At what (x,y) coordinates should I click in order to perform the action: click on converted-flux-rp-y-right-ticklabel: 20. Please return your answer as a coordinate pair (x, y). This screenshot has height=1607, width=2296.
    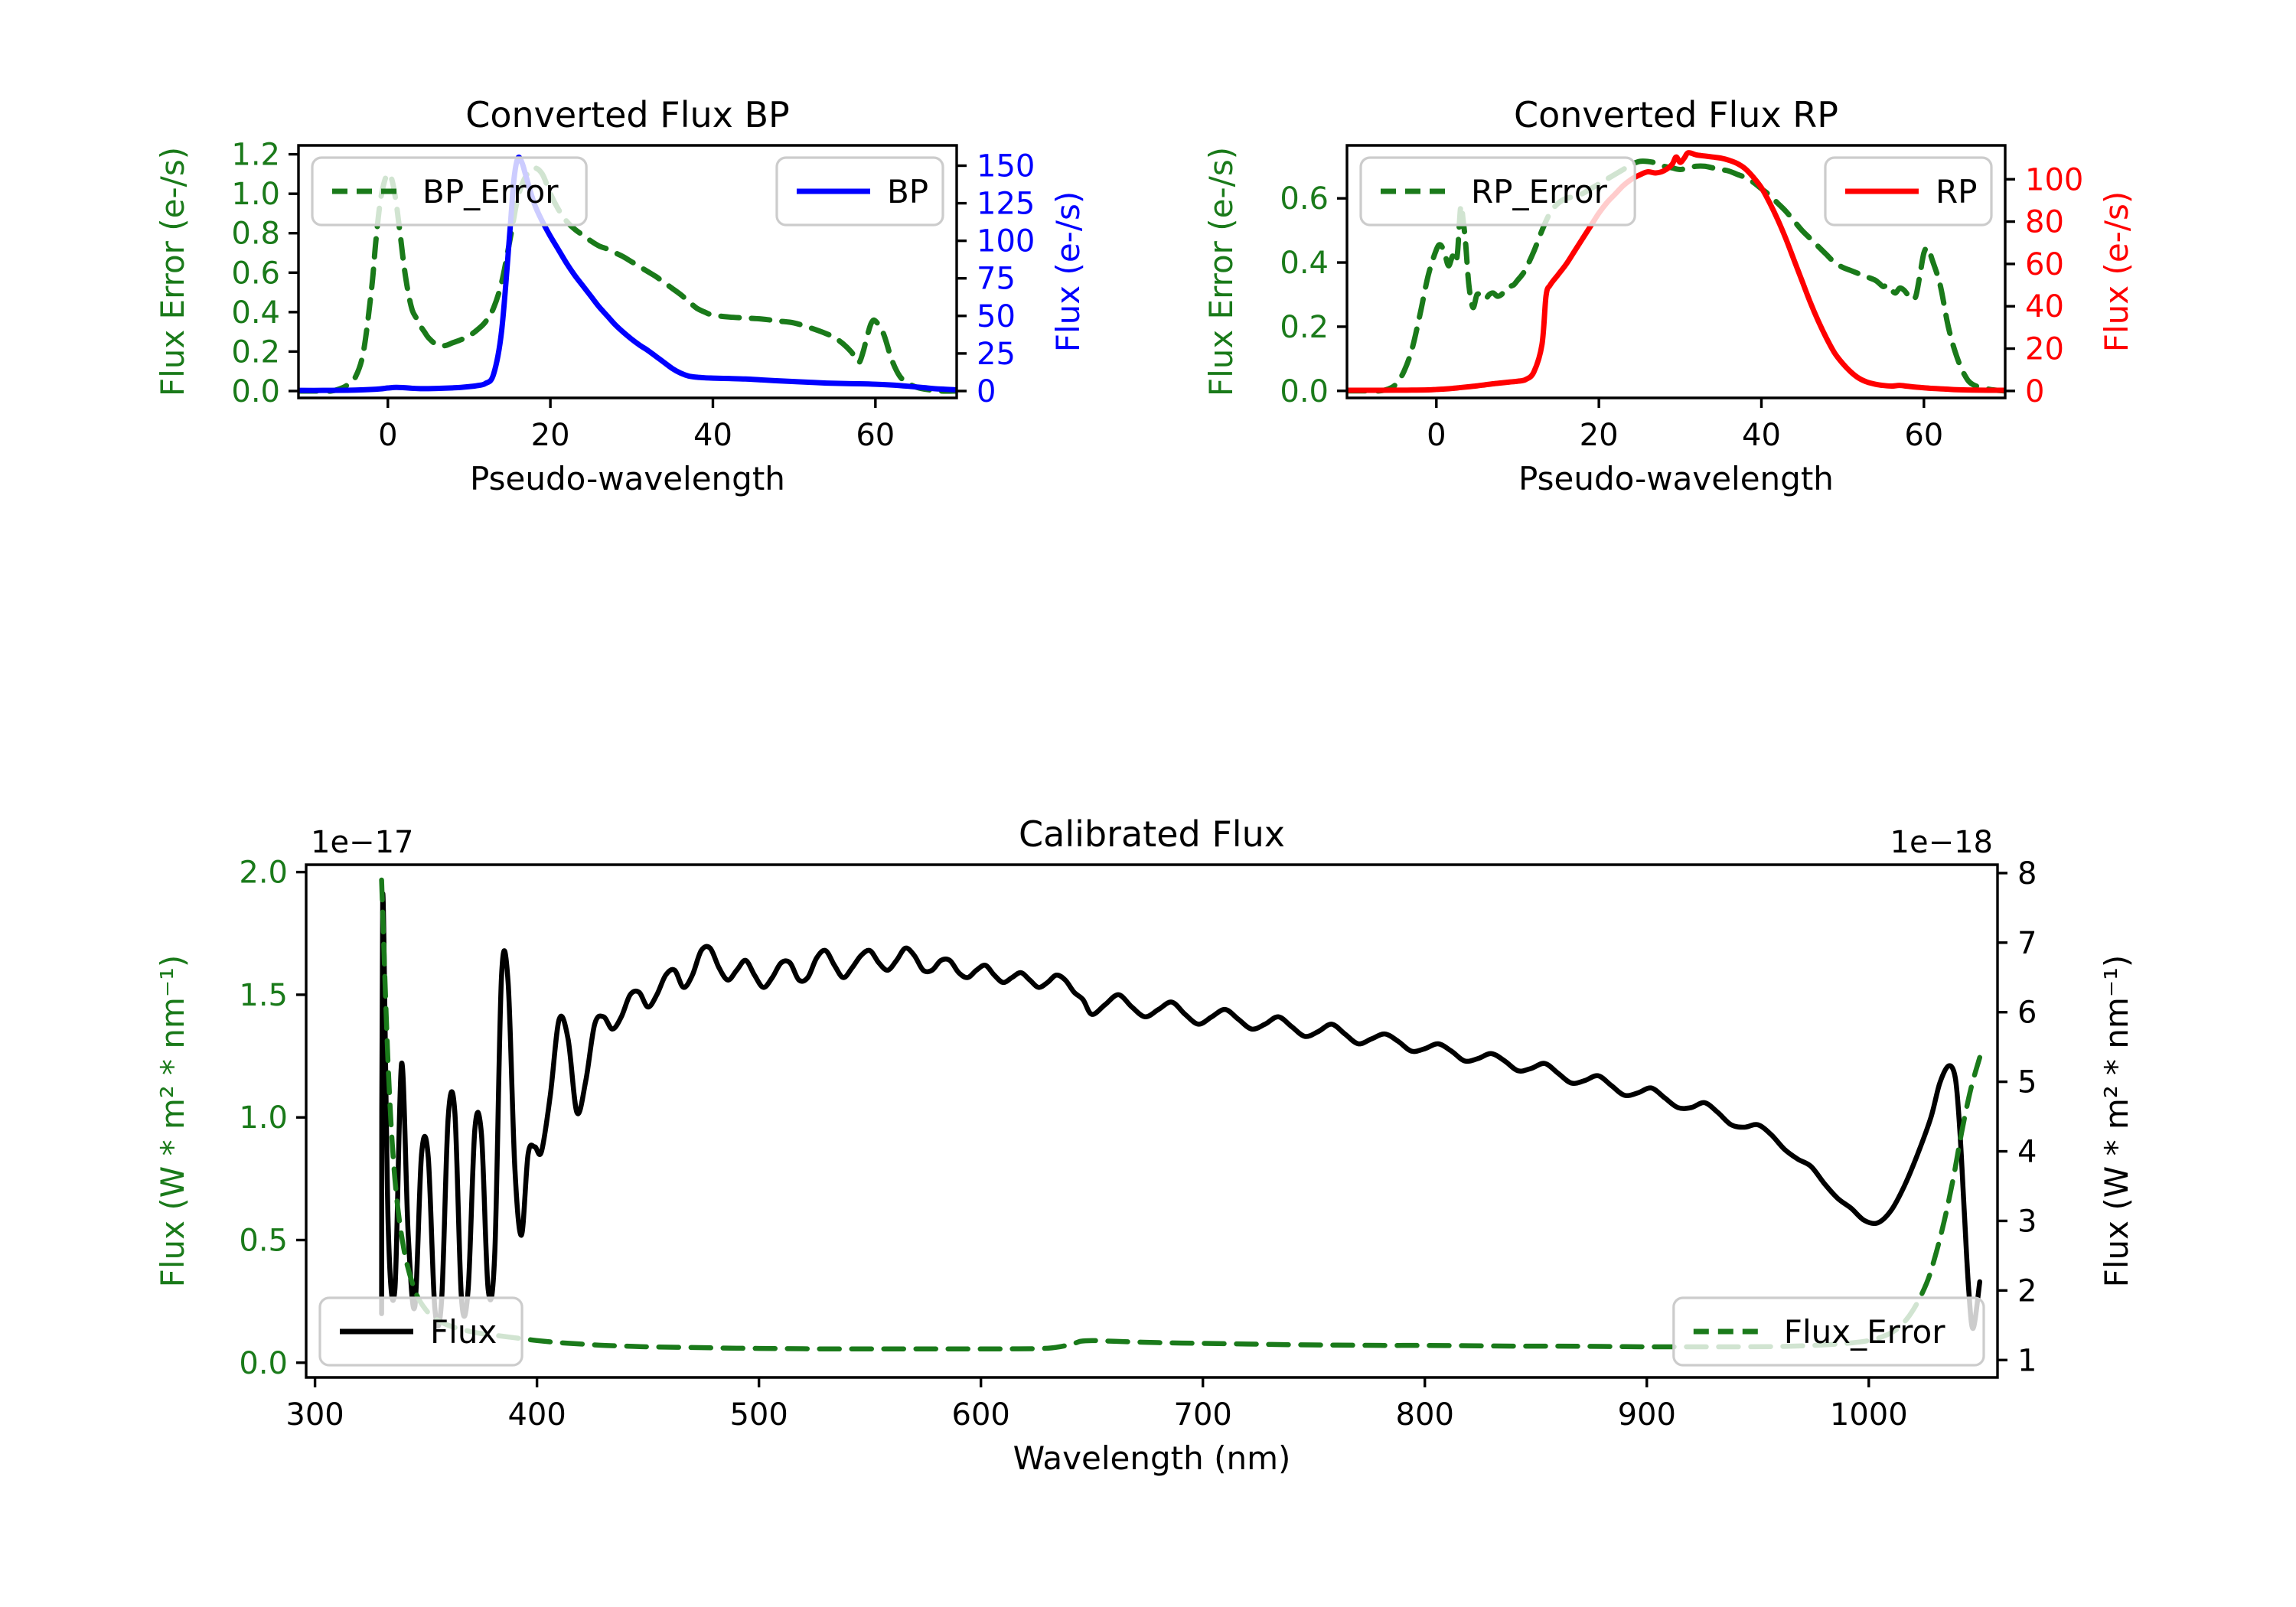
    Looking at the image, I should click on (2044, 349).